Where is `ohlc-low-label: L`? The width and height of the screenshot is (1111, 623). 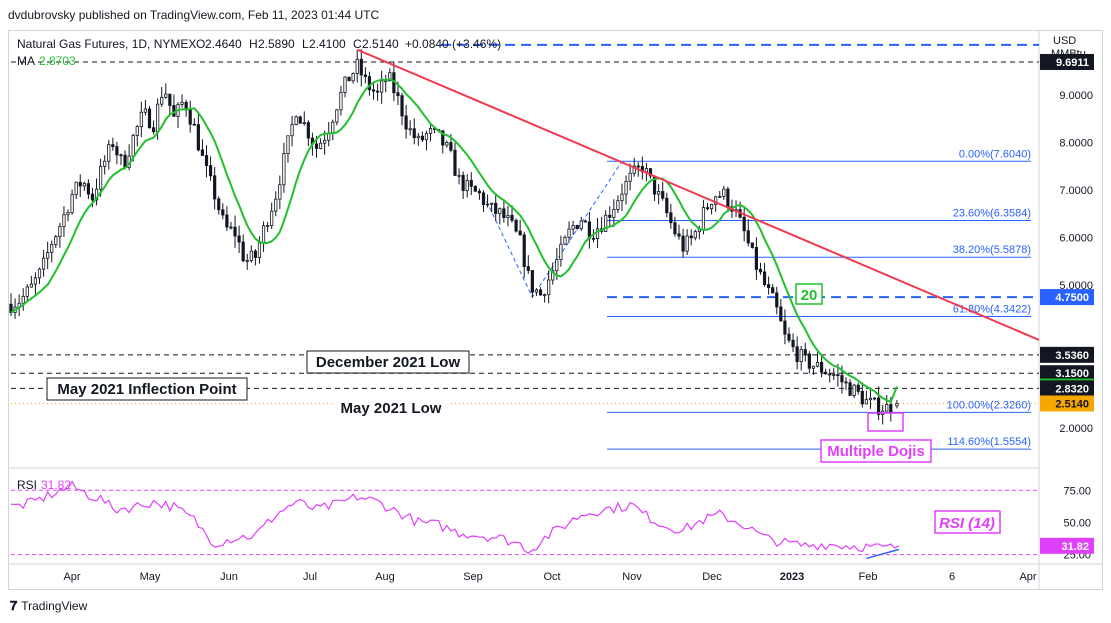
ohlc-low-label: L is located at coordinates (305, 44).